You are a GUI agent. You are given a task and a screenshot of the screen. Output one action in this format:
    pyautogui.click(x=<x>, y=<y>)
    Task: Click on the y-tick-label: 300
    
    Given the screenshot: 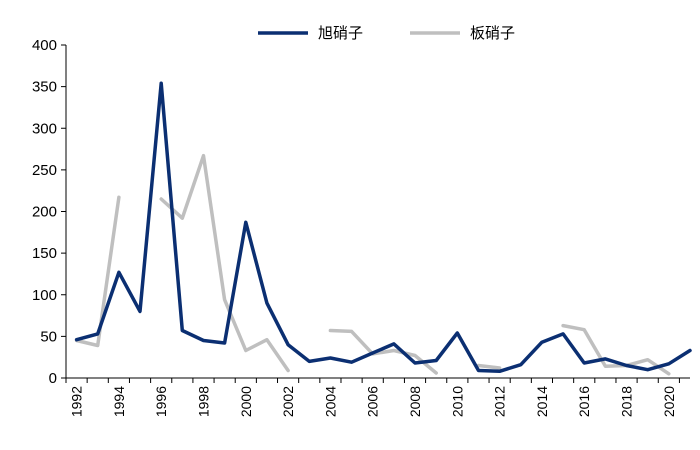 What is the action you would take?
    pyautogui.click(x=44, y=128)
    